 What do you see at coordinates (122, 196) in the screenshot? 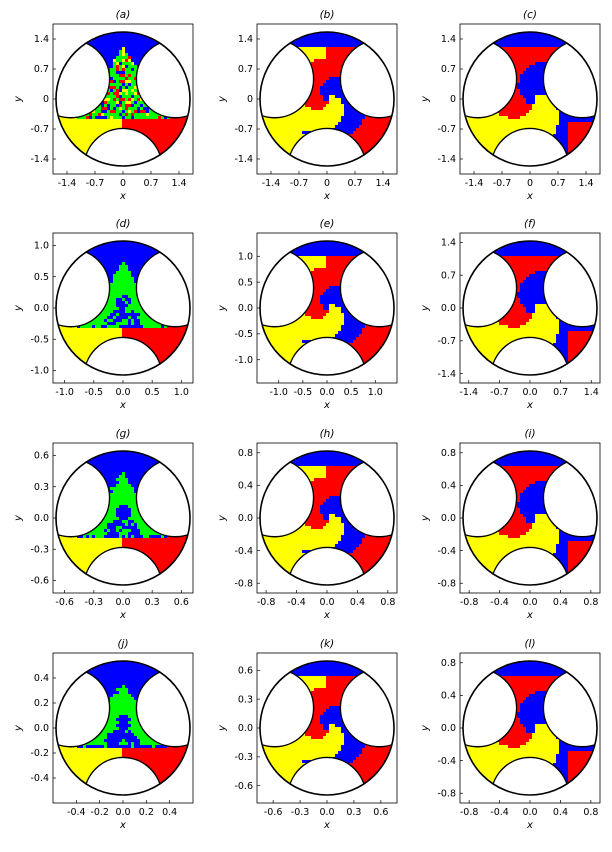
I see `x-axis-label: x` at bounding box center [122, 196].